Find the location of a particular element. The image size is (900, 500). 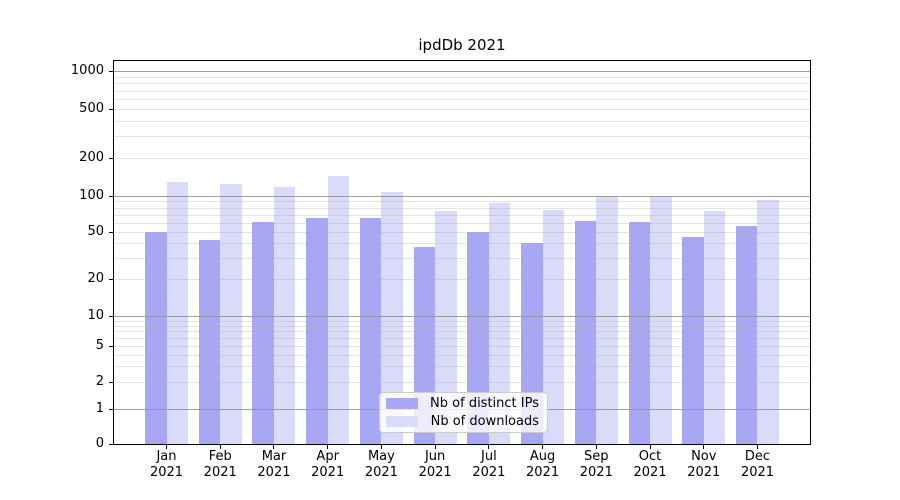

x-tick-label-line: Sep is located at coordinates (596, 456).